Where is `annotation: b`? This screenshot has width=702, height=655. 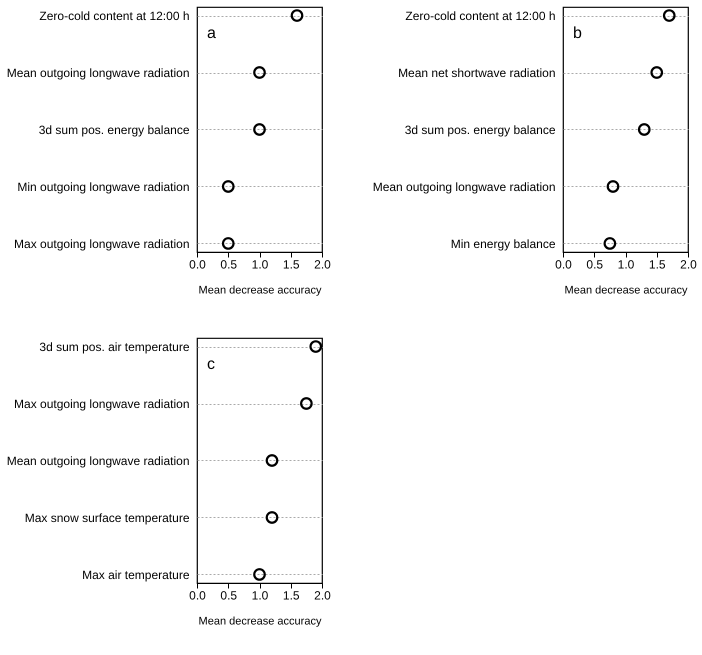 annotation: b is located at coordinates (577, 33).